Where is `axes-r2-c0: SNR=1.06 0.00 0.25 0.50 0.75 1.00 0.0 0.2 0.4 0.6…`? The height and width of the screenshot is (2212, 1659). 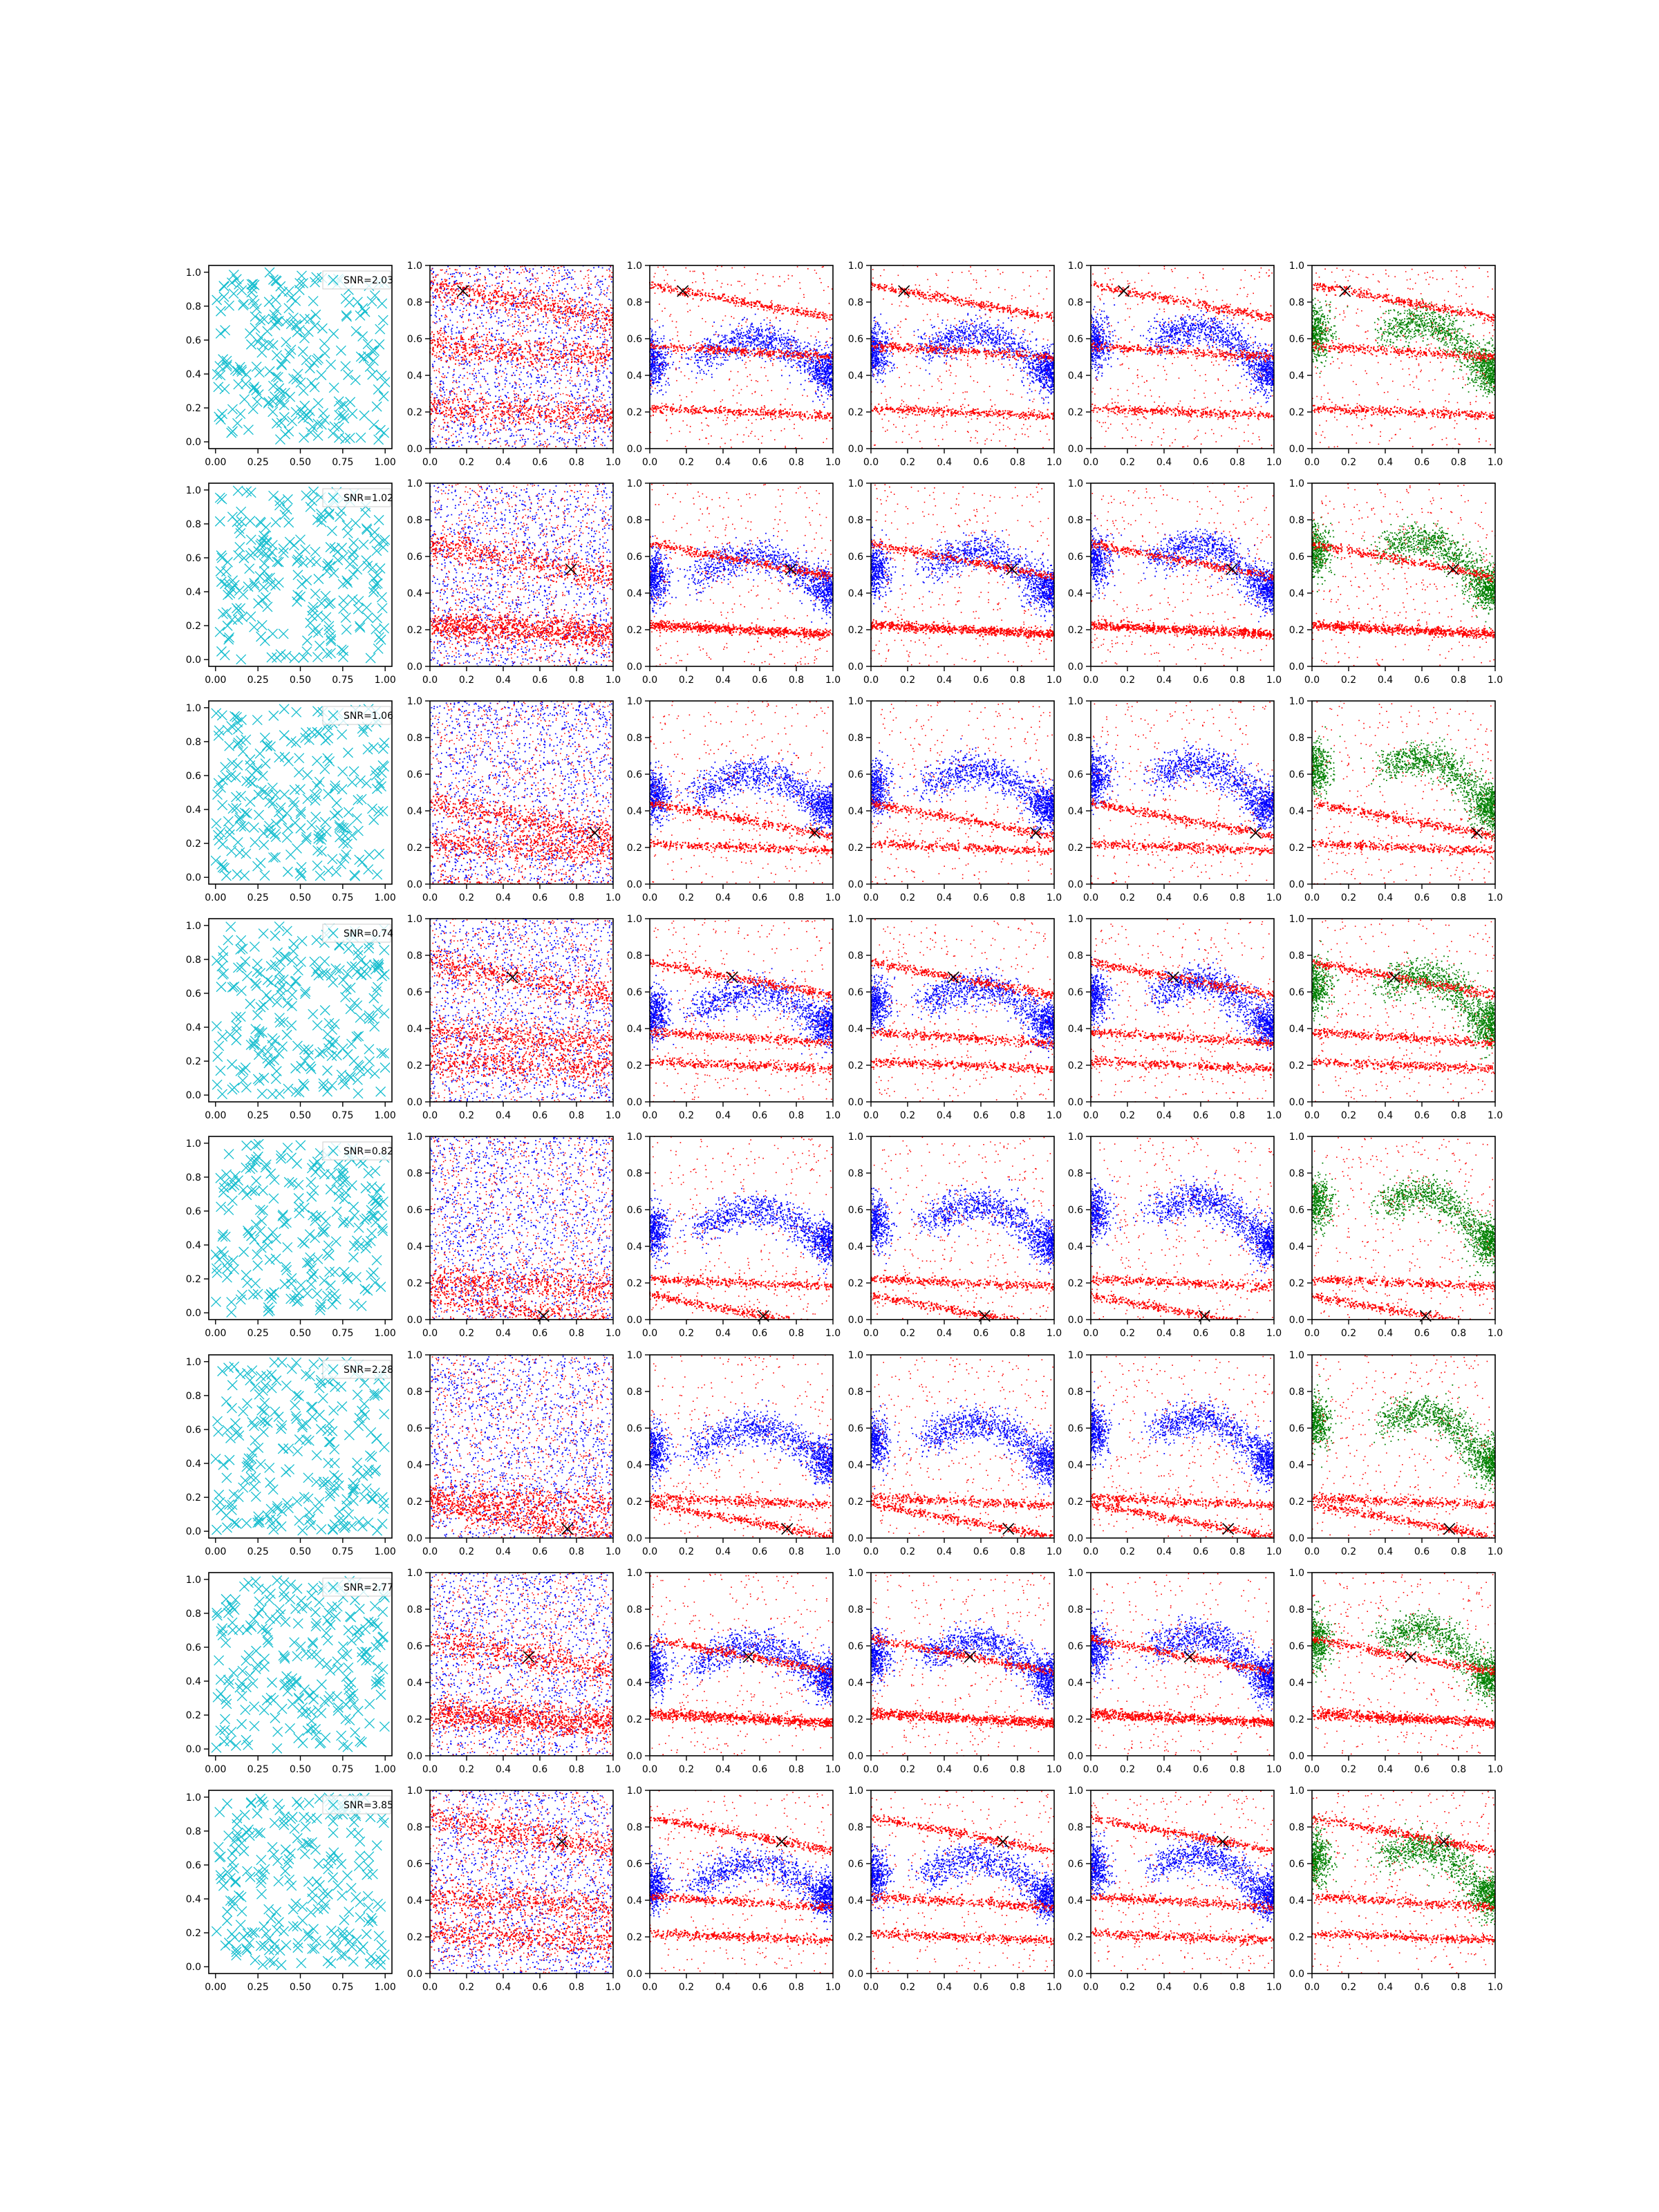
axes-r2-c0: SNR=1.06 0.00 0.25 0.50 0.75 1.00 0.0 0.2 0.4 0.6… is located at coordinates (291, 801).